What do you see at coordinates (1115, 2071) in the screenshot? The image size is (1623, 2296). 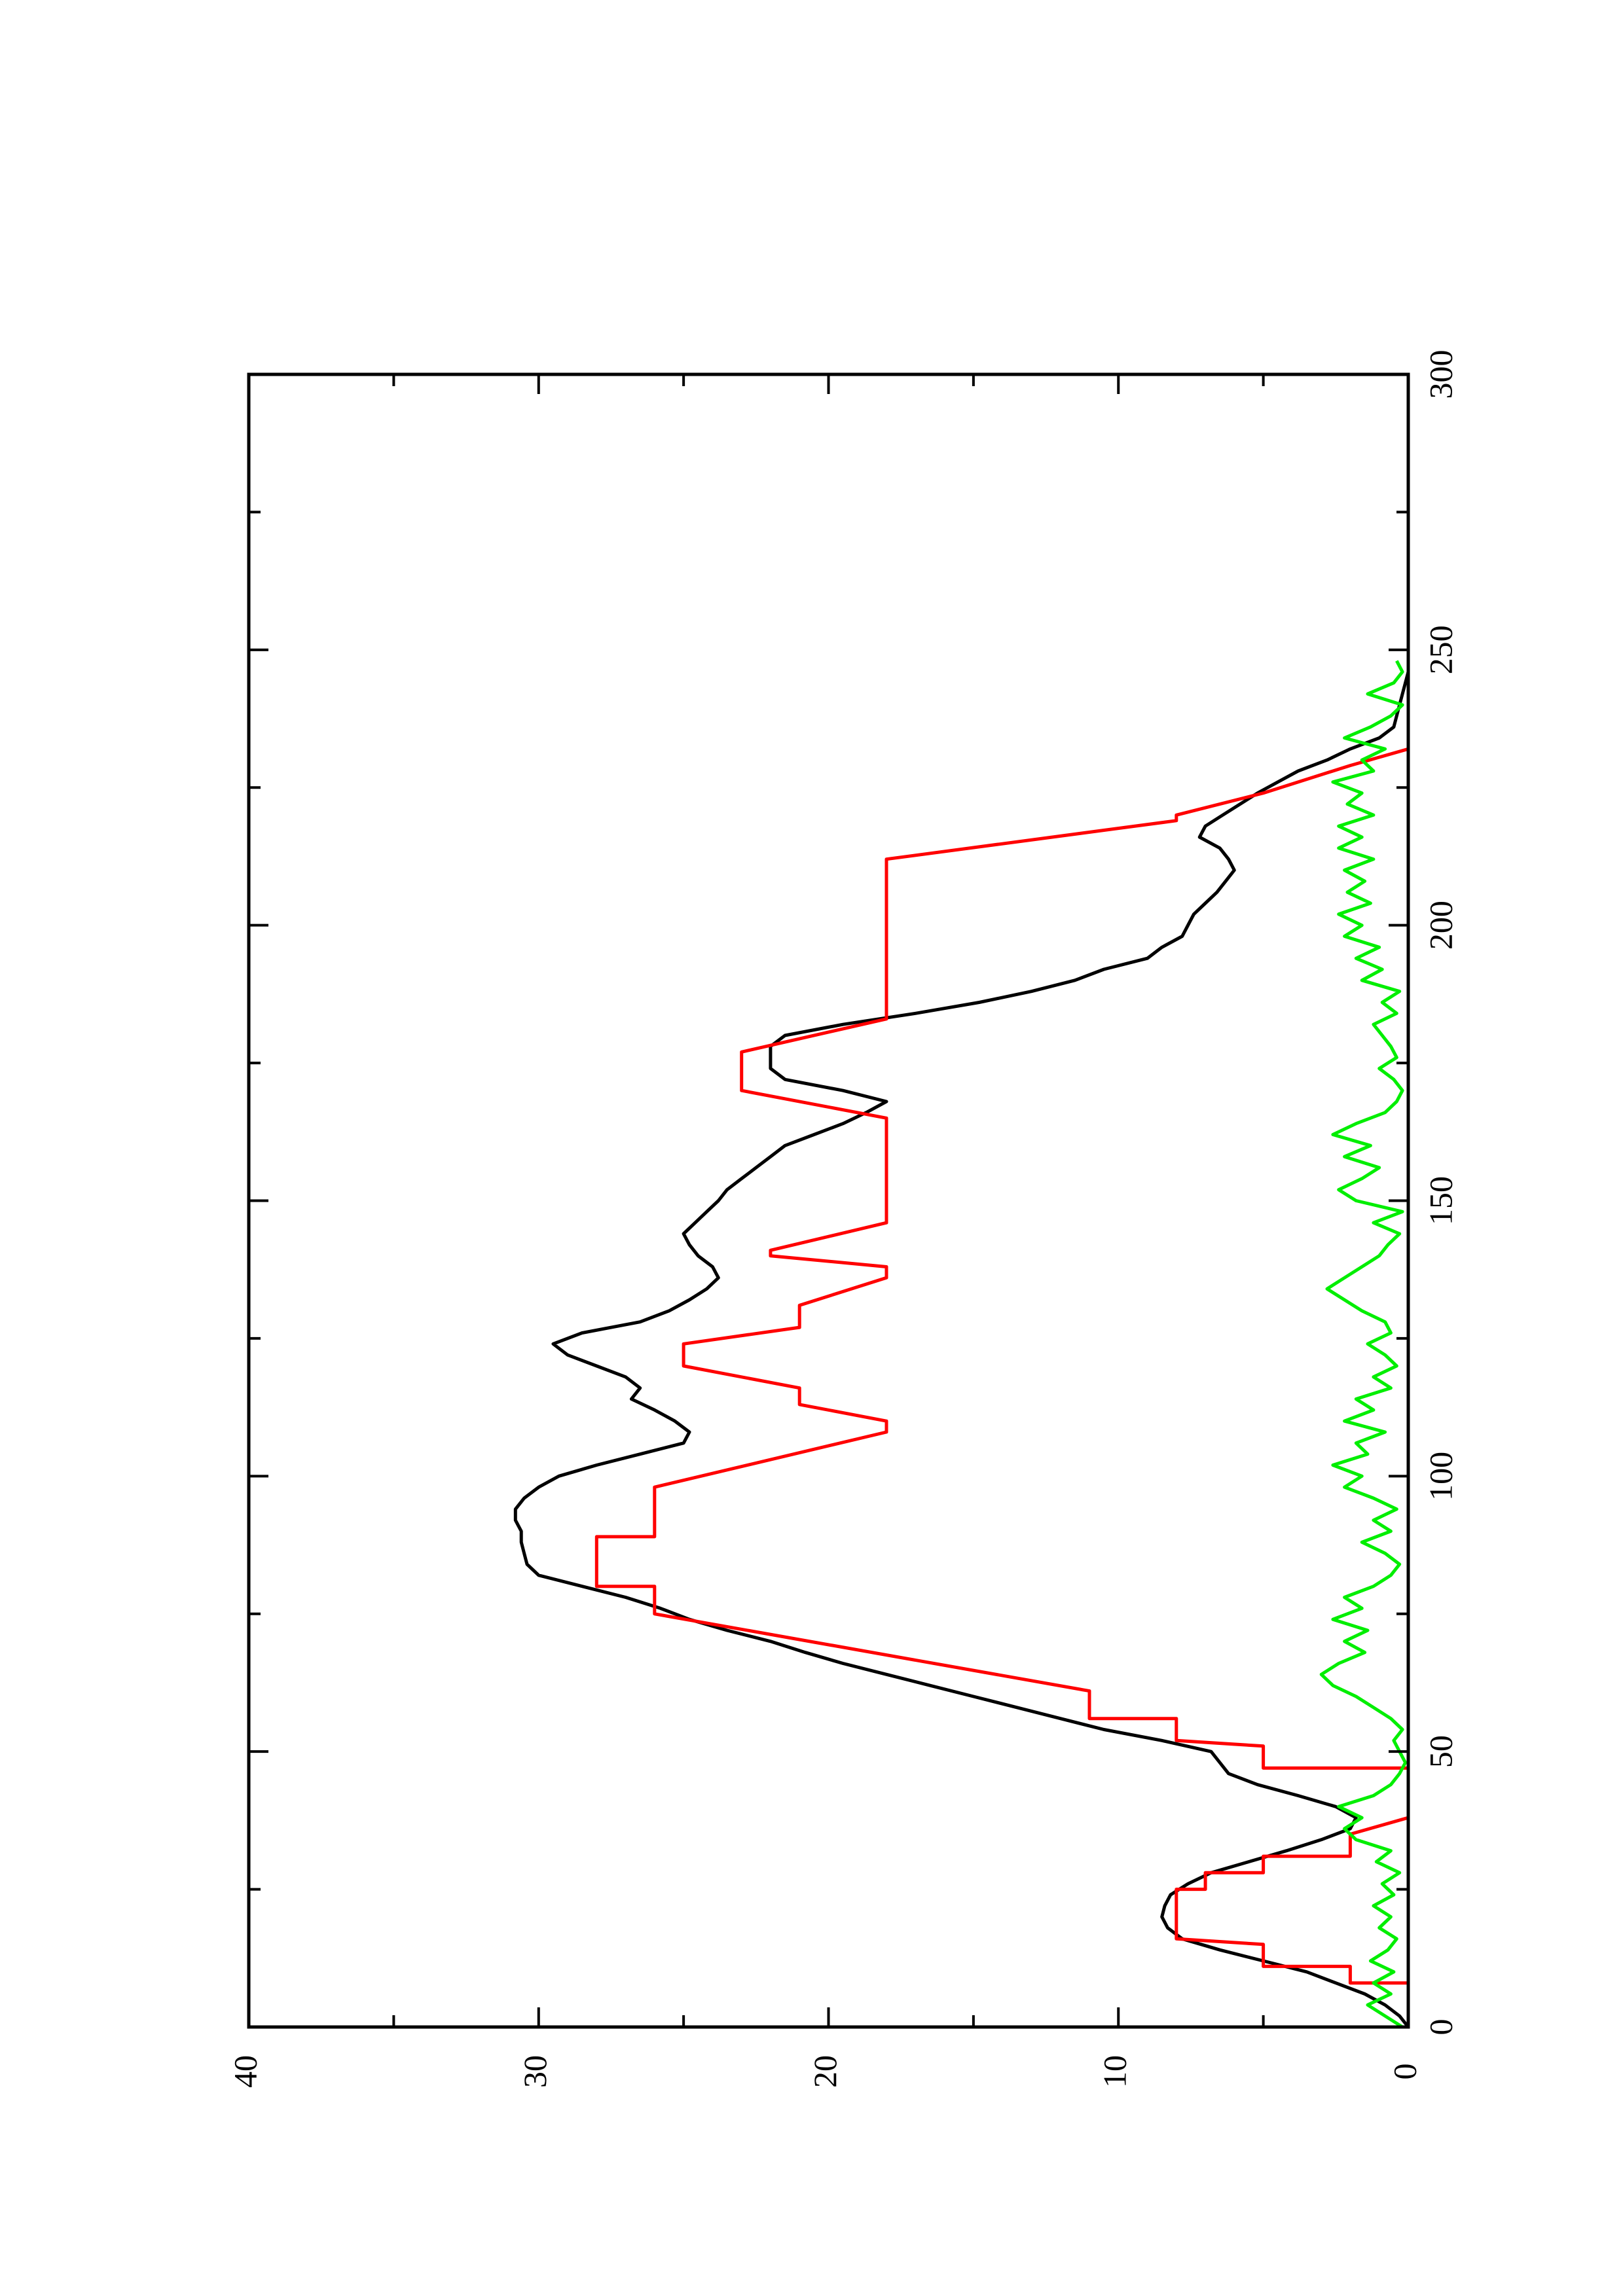 I see `y-tick-label-10: 10` at bounding box center [1115, 2071].